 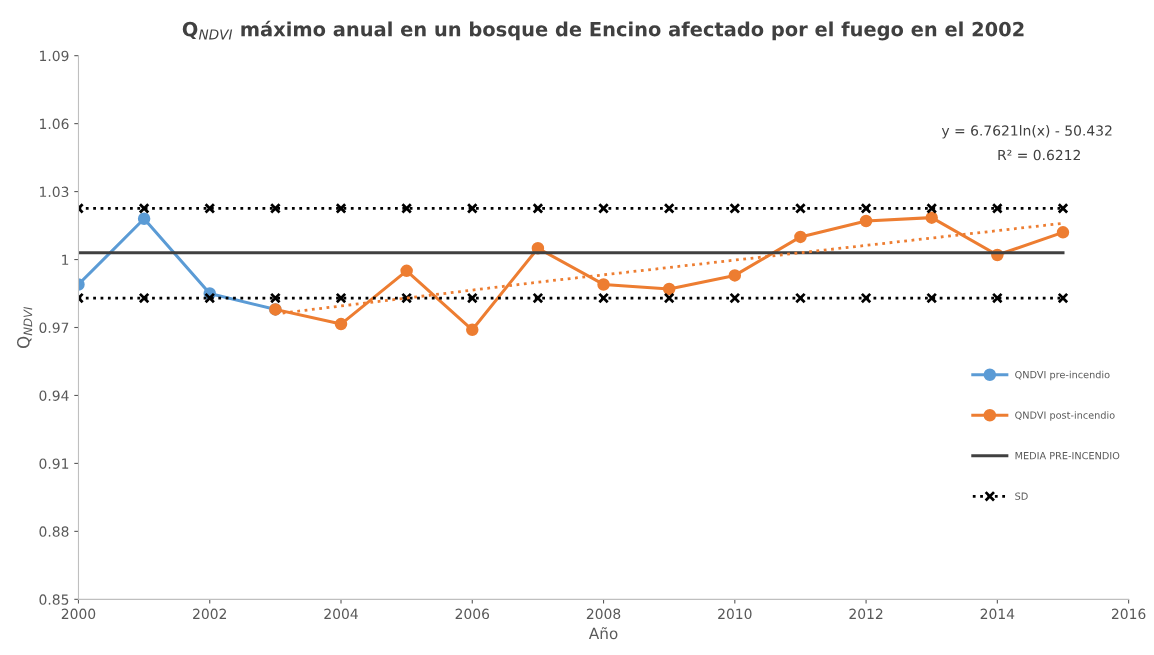 I want to click on x-axis-title: Año, so click(x=603, y=633).